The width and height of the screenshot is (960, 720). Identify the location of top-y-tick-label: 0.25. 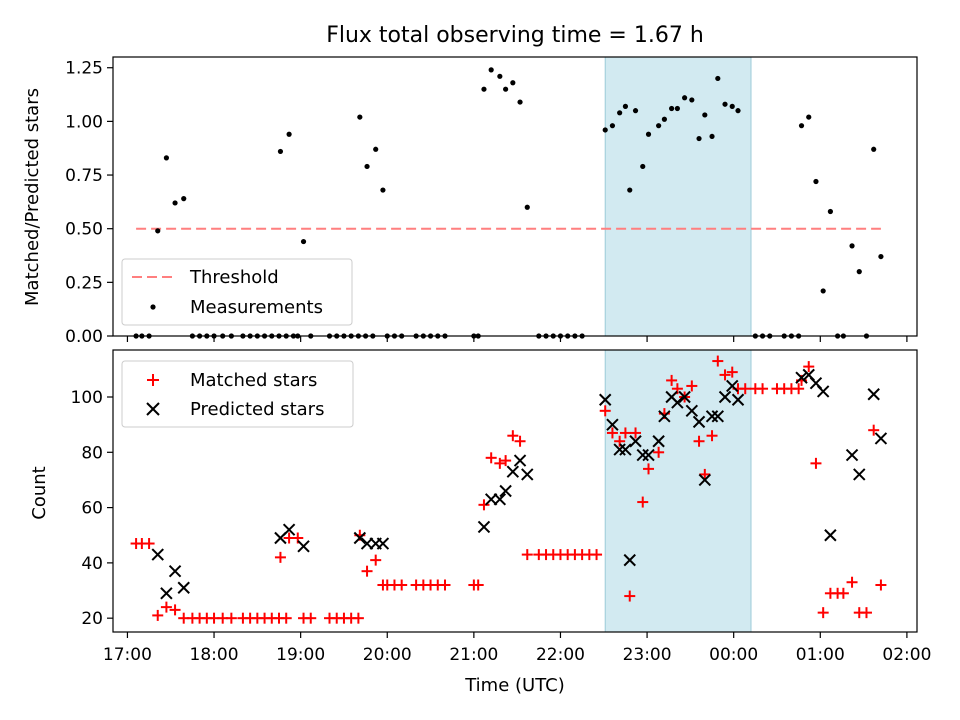
(84, 283).